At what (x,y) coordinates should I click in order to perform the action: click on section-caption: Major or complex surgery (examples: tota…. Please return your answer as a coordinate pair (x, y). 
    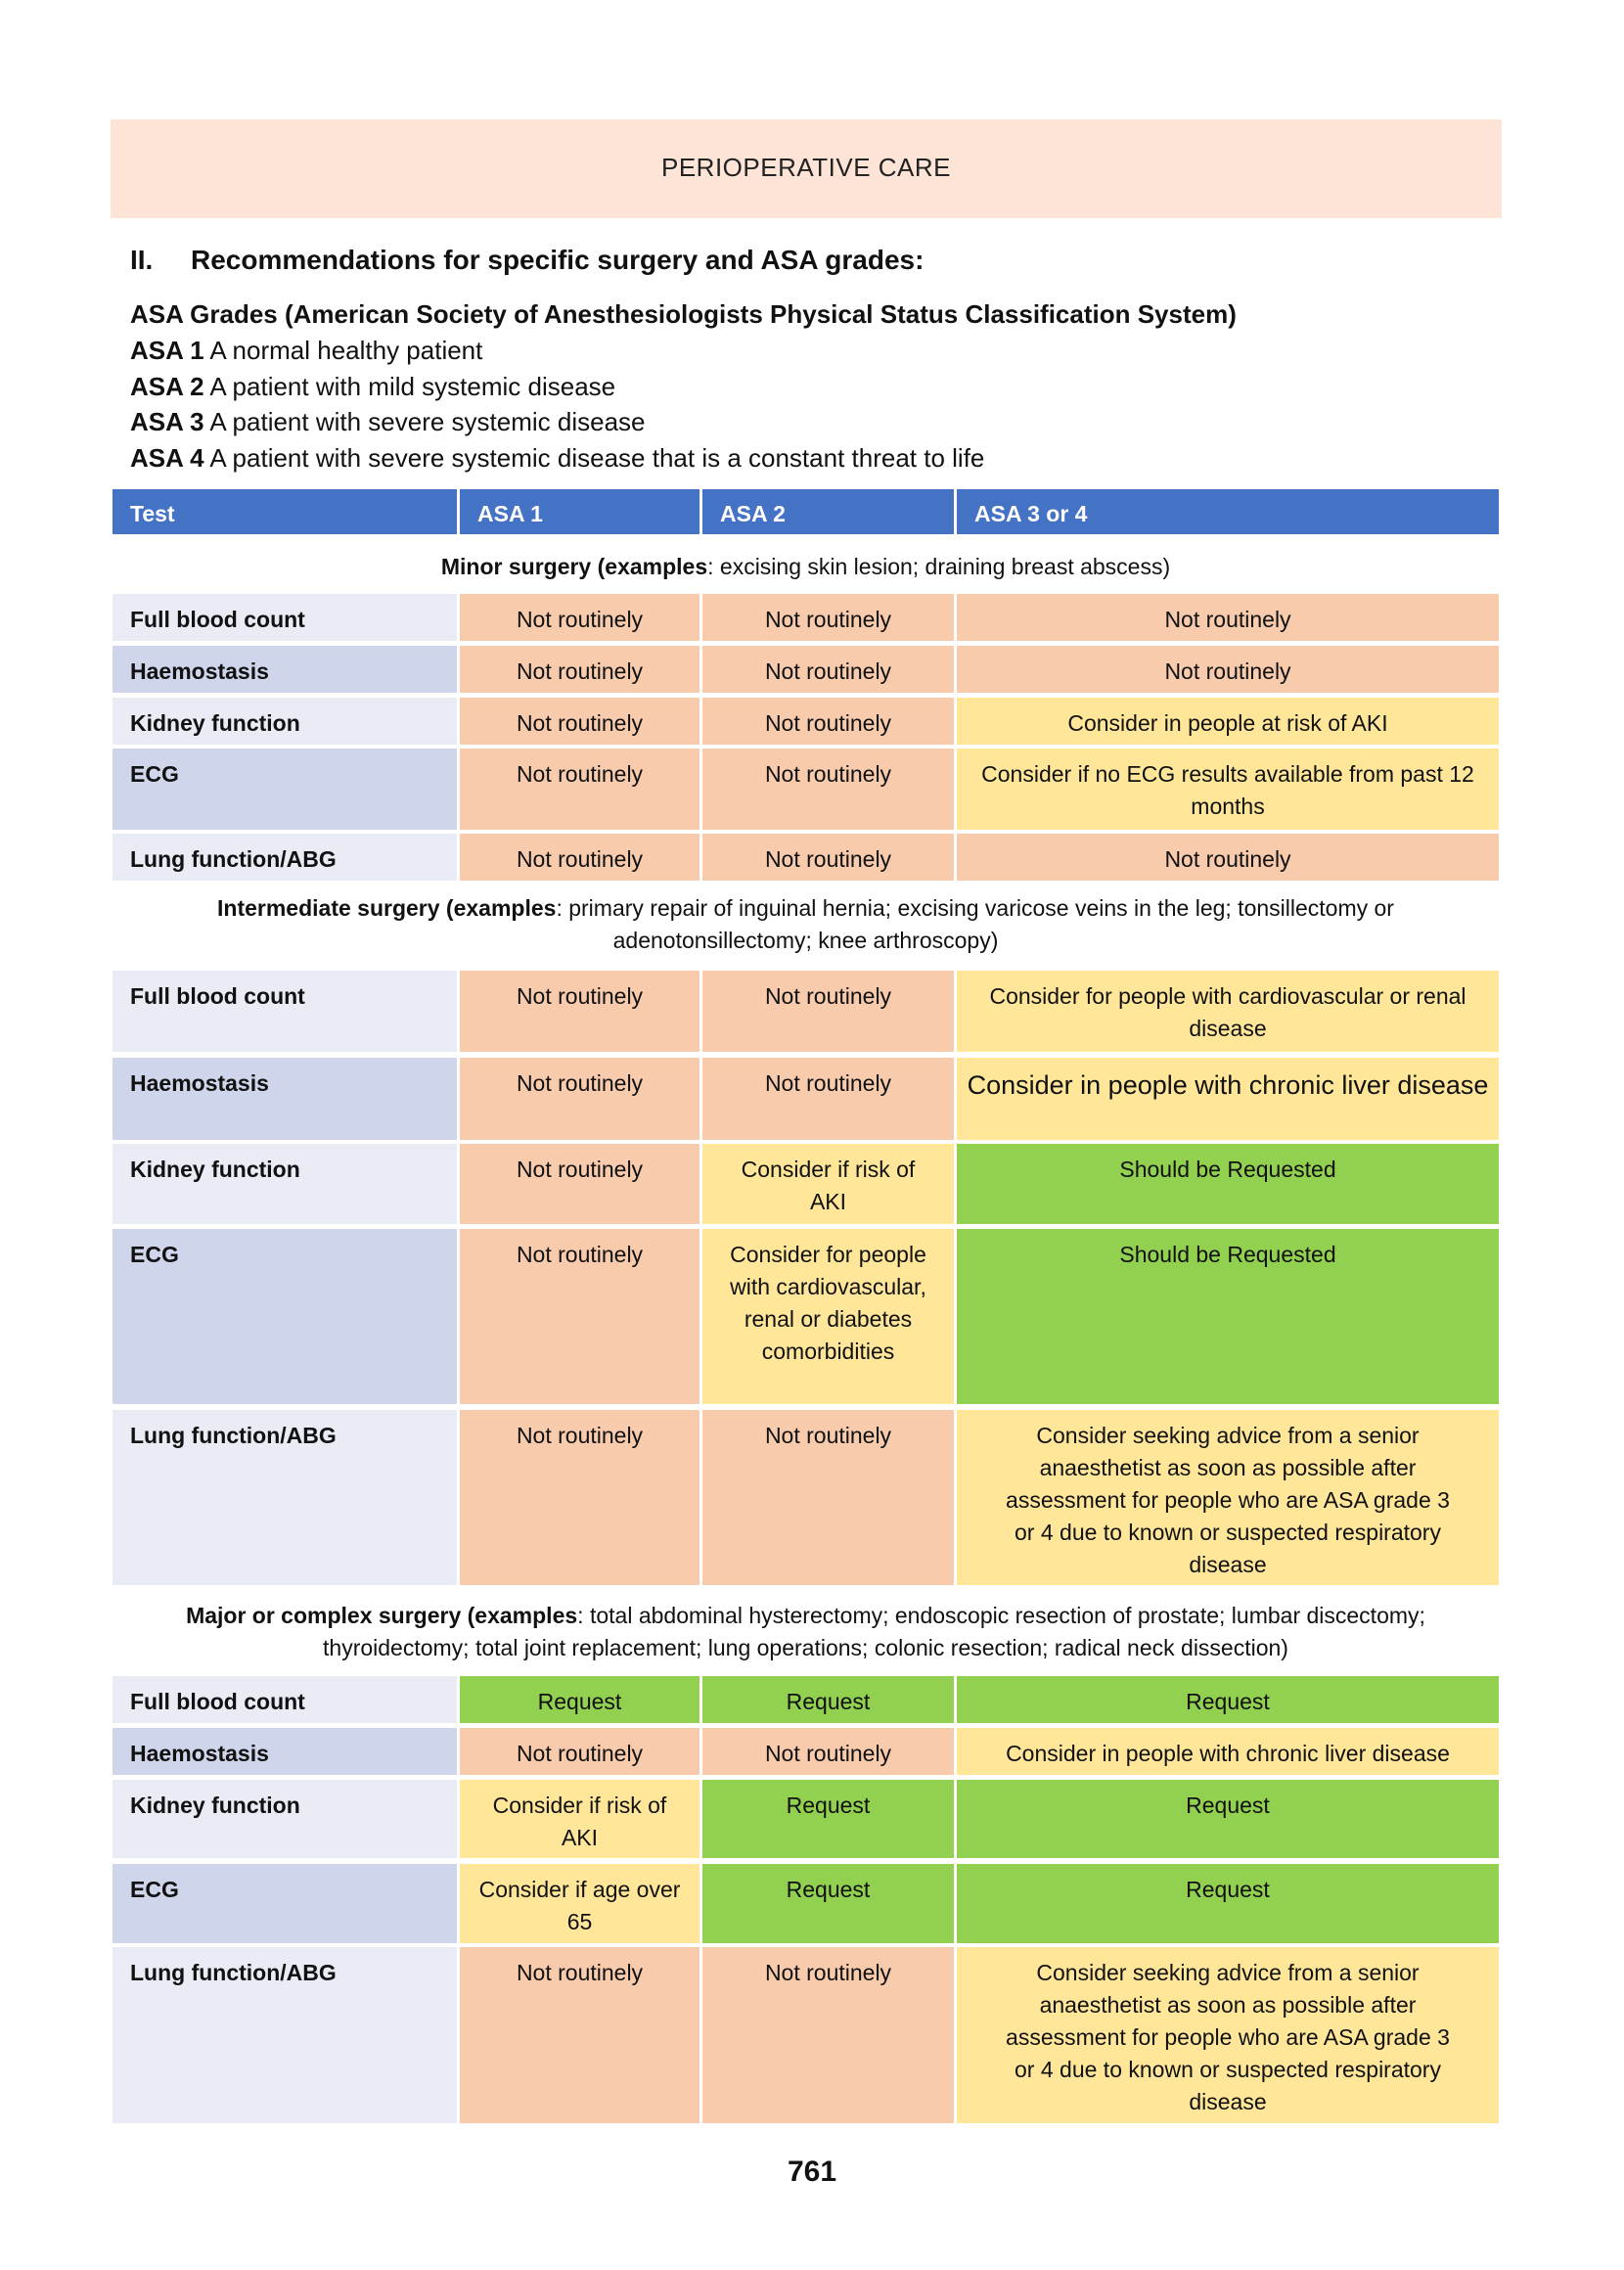
    Looking at the image, I should click on (806, 1632).